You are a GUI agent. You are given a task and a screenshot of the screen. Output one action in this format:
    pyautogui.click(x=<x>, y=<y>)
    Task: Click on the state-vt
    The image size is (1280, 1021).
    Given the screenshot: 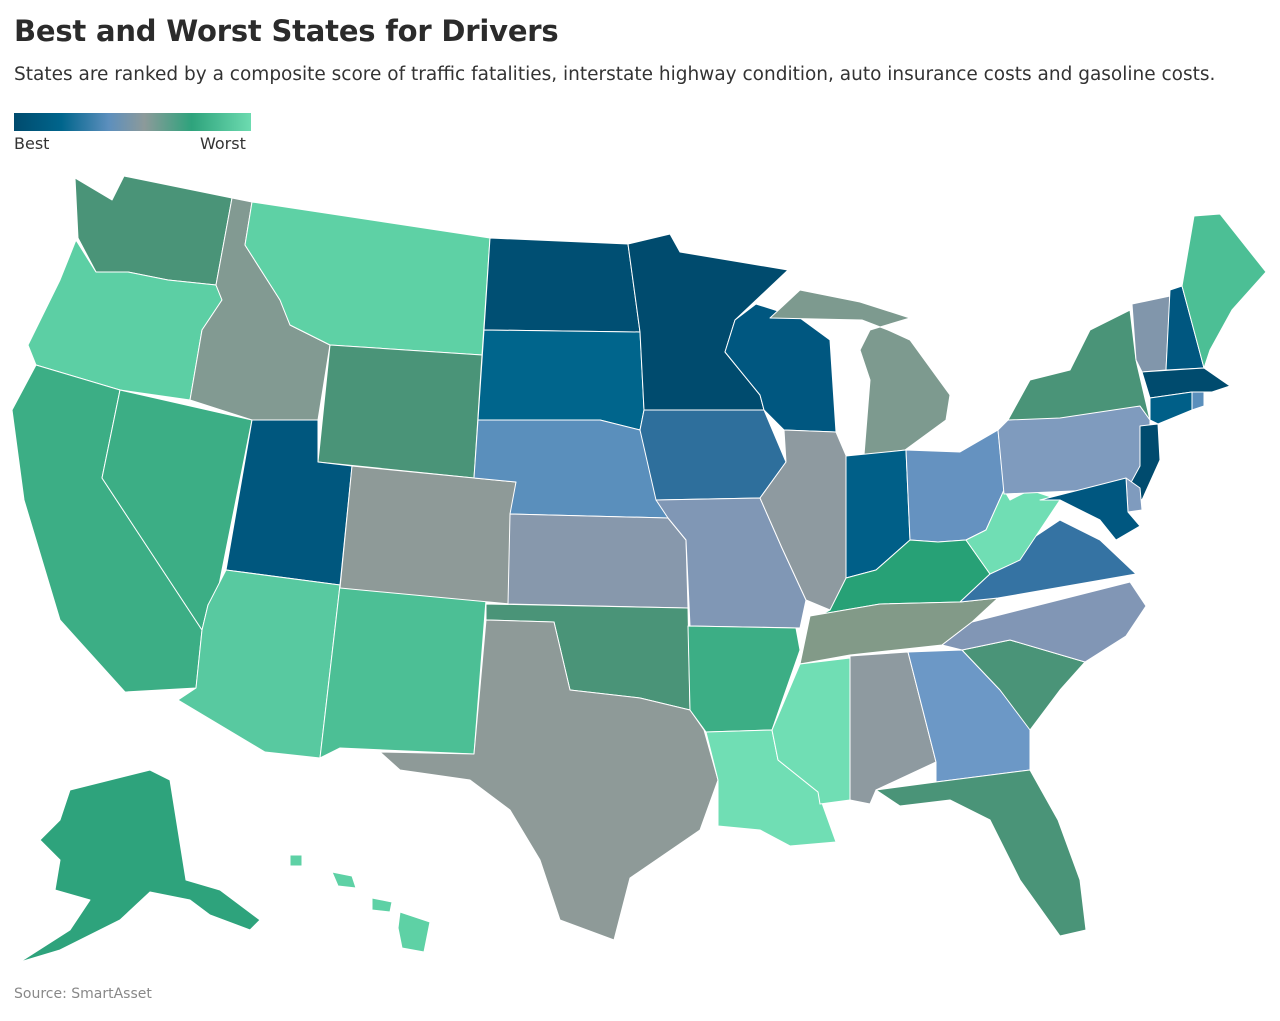 What is the action you would take?
    pyautogui.click(x=1151, y=334)
    